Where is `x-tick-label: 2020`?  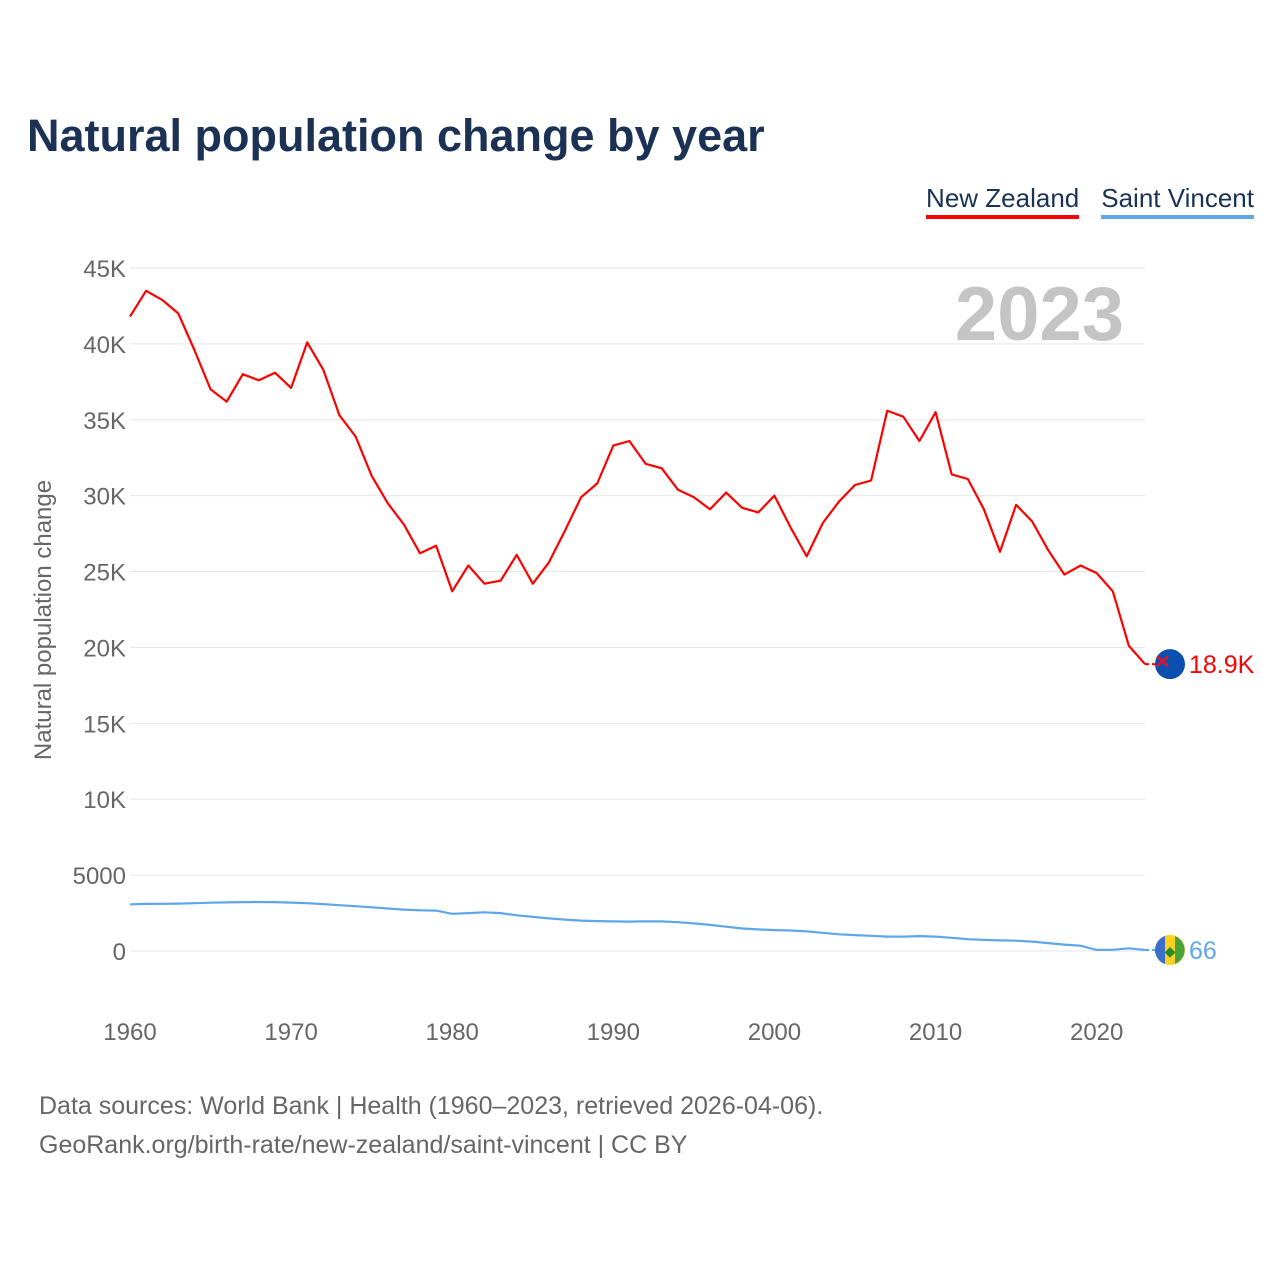 x-tick-label: 2020 is located at coordinates (1096, 1032).